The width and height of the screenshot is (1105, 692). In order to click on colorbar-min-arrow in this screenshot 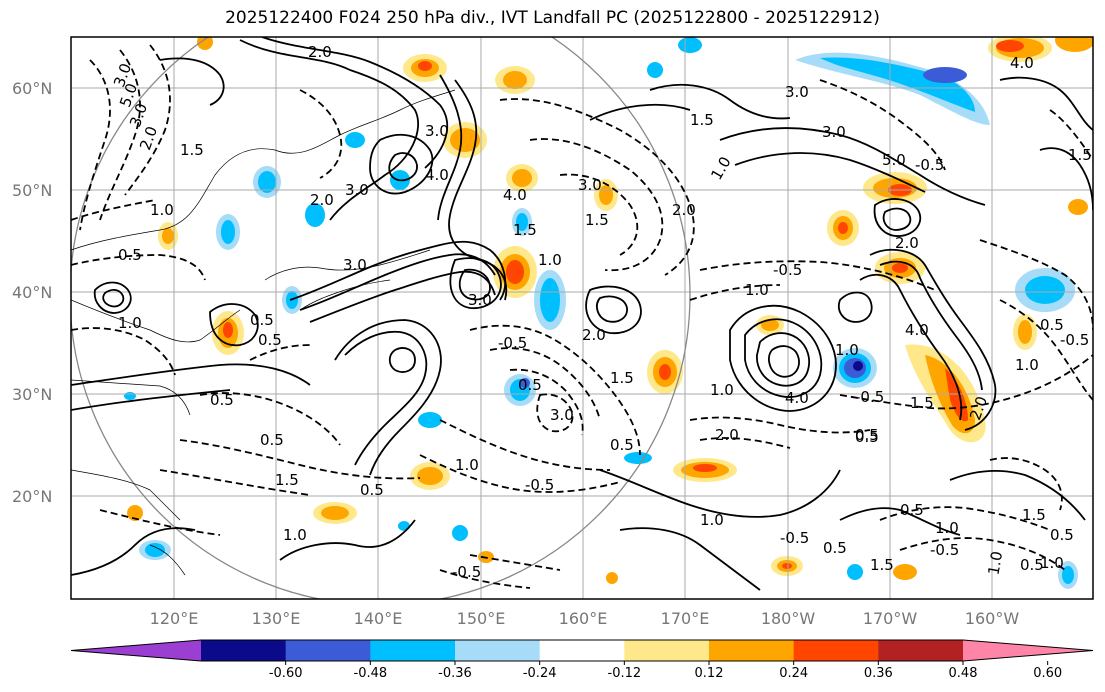, I will do `click(136, 650)`.